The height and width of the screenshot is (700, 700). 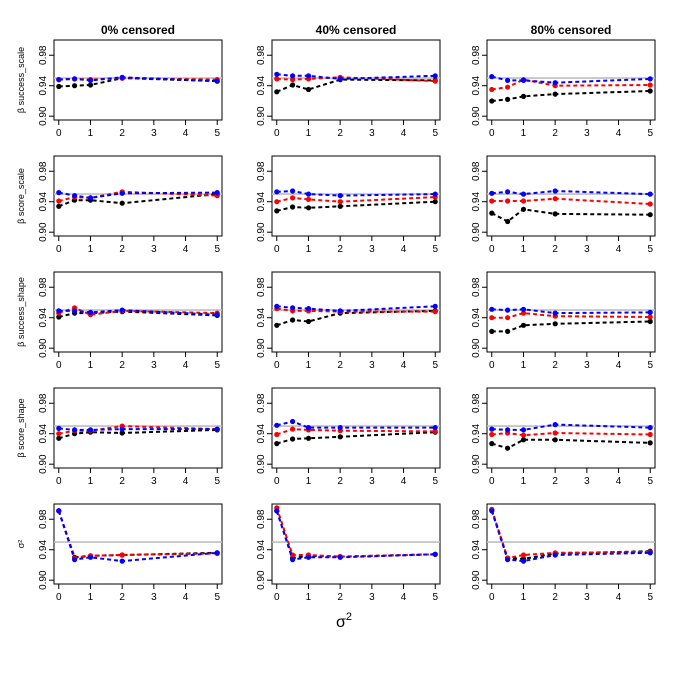 I want to click on row-label: σ², so click(x=21, y=544).